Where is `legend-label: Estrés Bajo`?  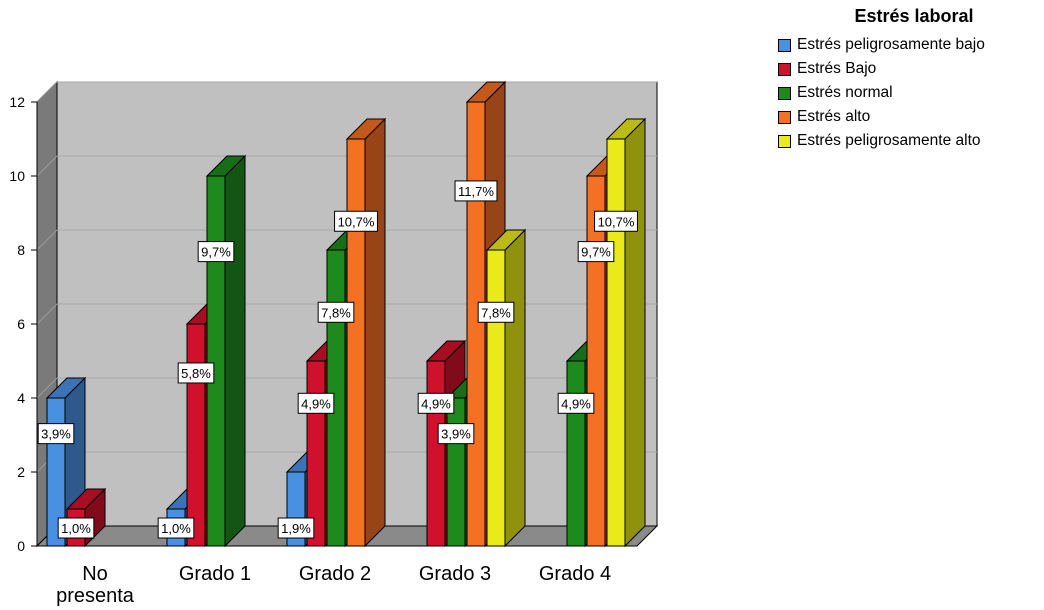
legend-label: Estrés Bajo is located at coordinates (837, 68).